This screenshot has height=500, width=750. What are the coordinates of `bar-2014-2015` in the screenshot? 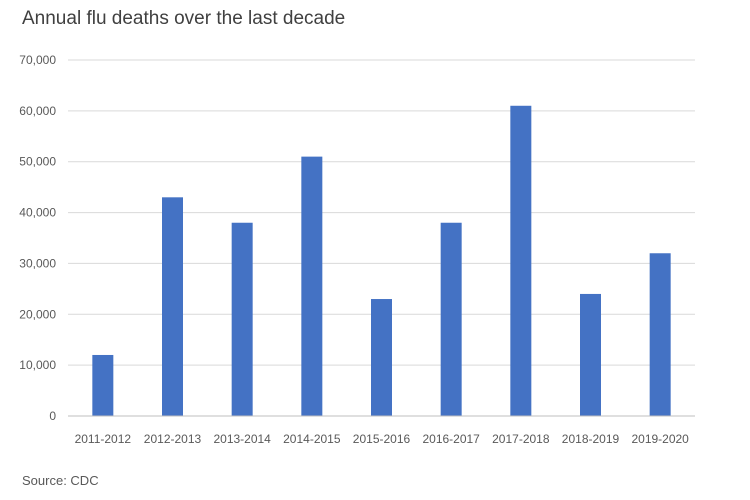 It's located at (312, 286).